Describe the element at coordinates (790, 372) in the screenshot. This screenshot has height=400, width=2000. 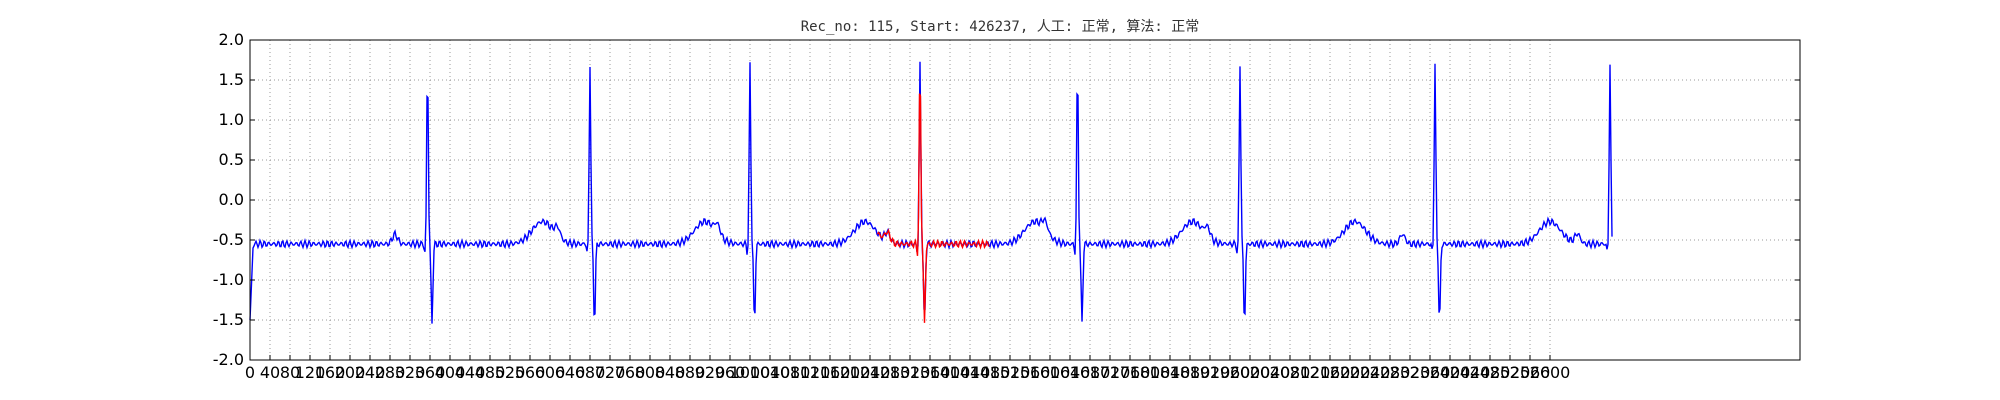
I see `x-tick-label: 1080` at that location.